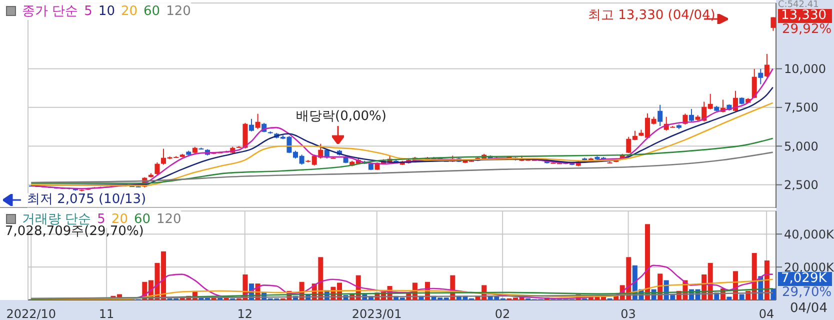  I want to click on text: 29,92%, so click(807, 29).